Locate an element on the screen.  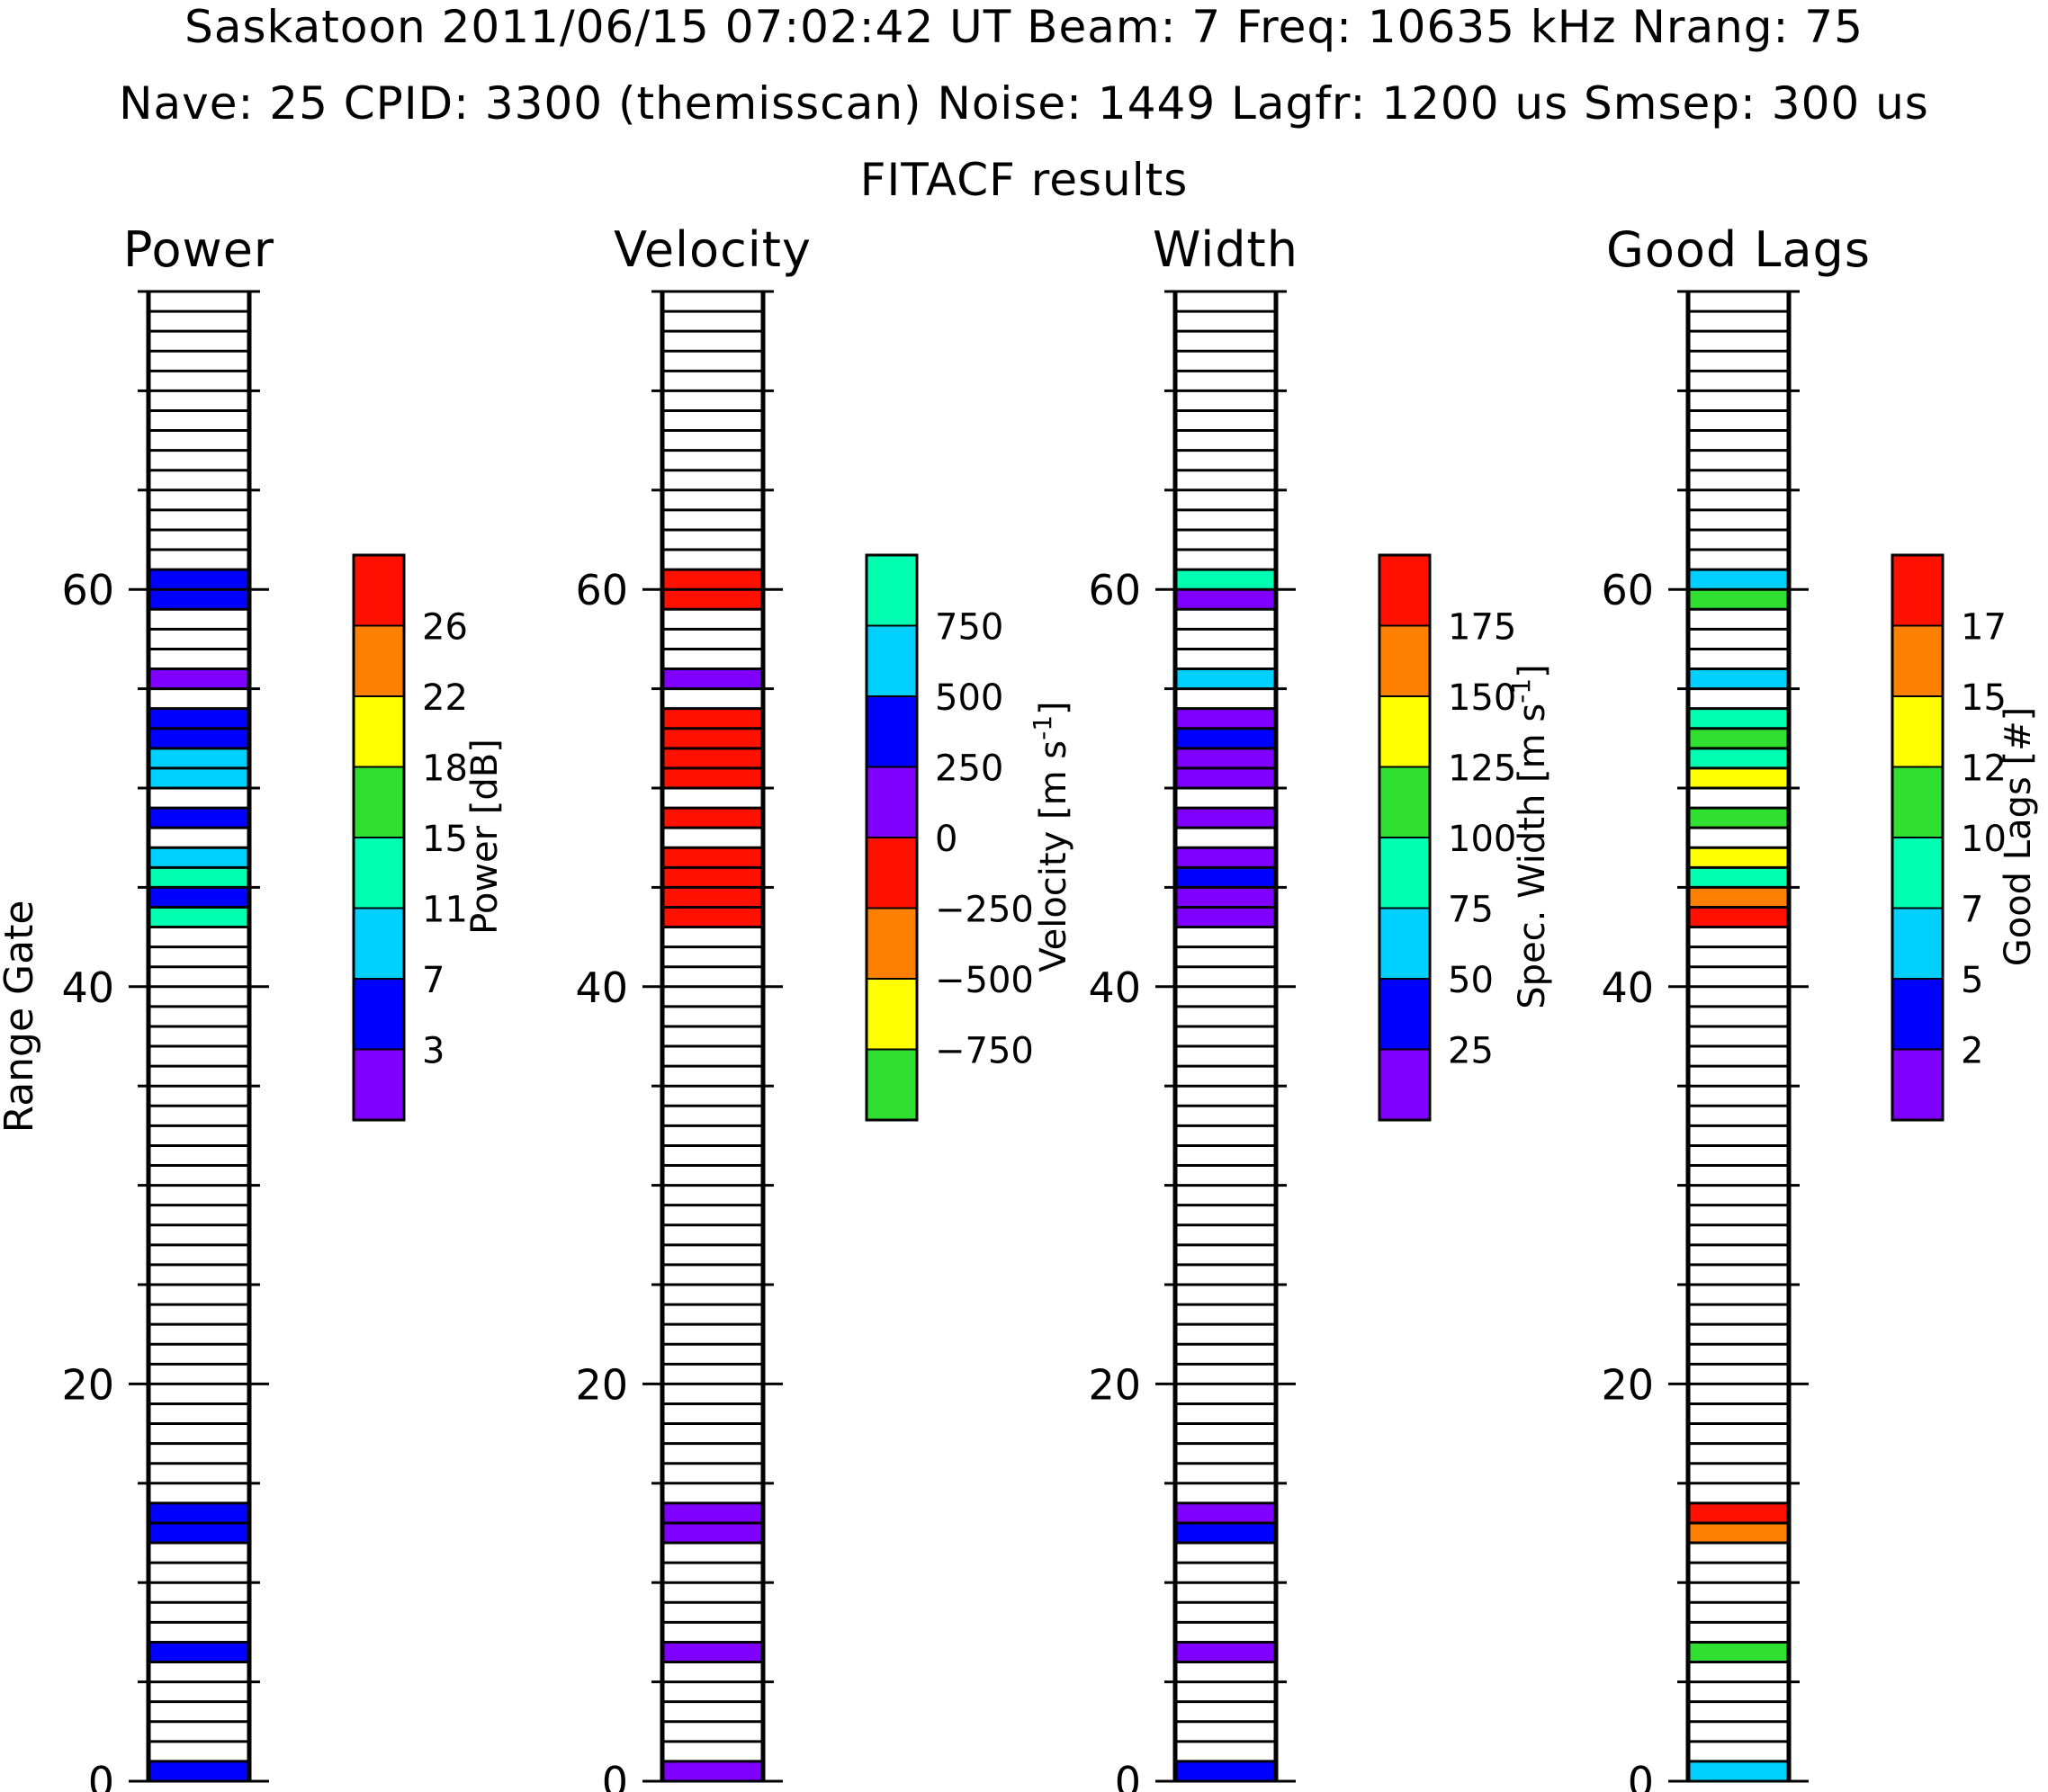
colorbar-tick-label: 2 is located at coordinates (1972, 1051).